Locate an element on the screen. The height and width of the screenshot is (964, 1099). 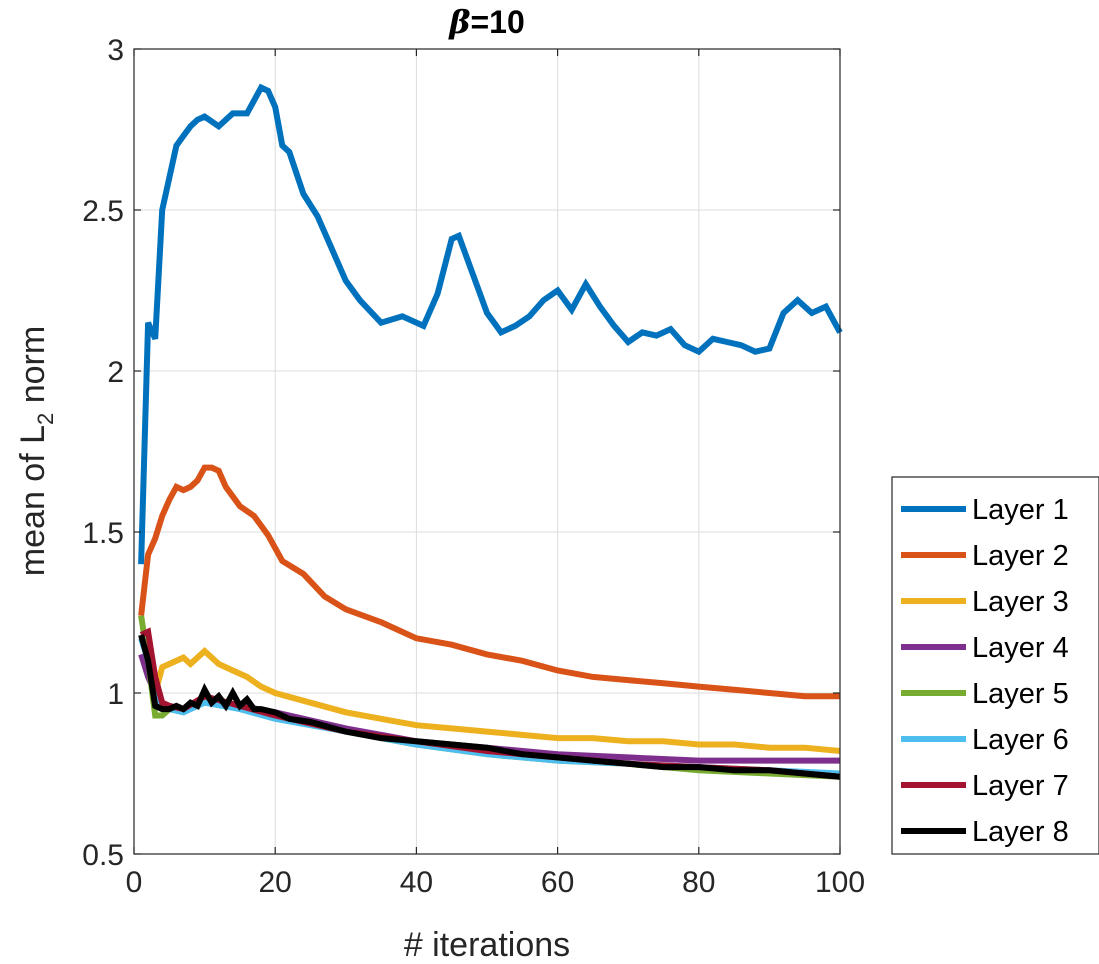
y-label-subscript: 2 is located at coordinates (45, 419).